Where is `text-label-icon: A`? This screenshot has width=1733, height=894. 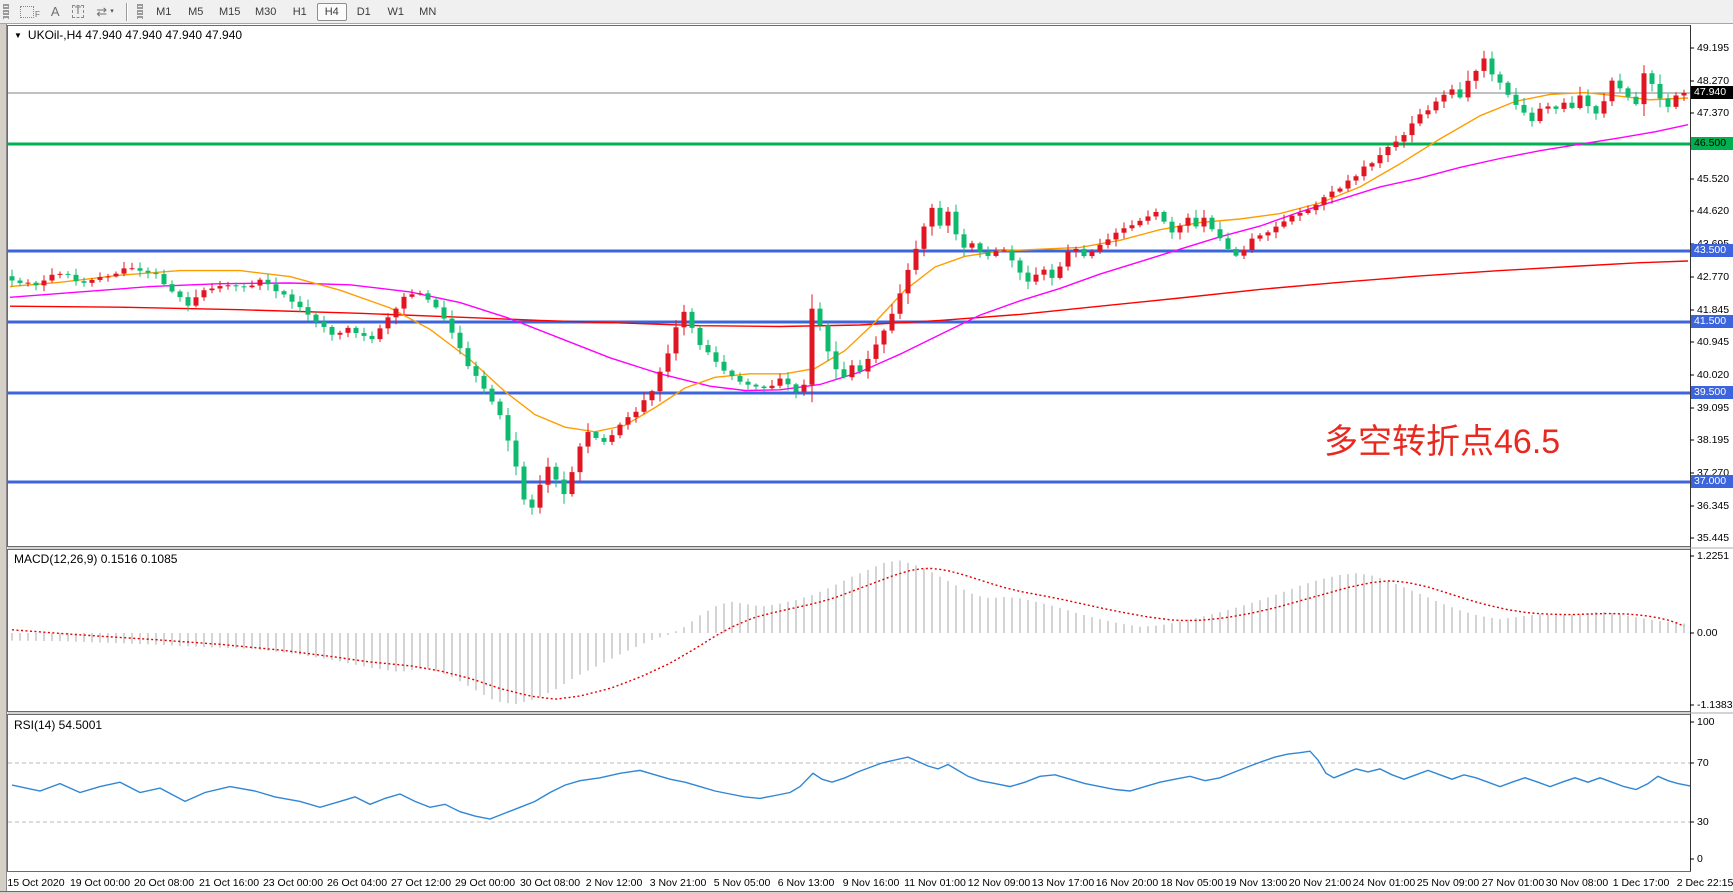
text-label-icon: A is located at coordinates (55, 11).